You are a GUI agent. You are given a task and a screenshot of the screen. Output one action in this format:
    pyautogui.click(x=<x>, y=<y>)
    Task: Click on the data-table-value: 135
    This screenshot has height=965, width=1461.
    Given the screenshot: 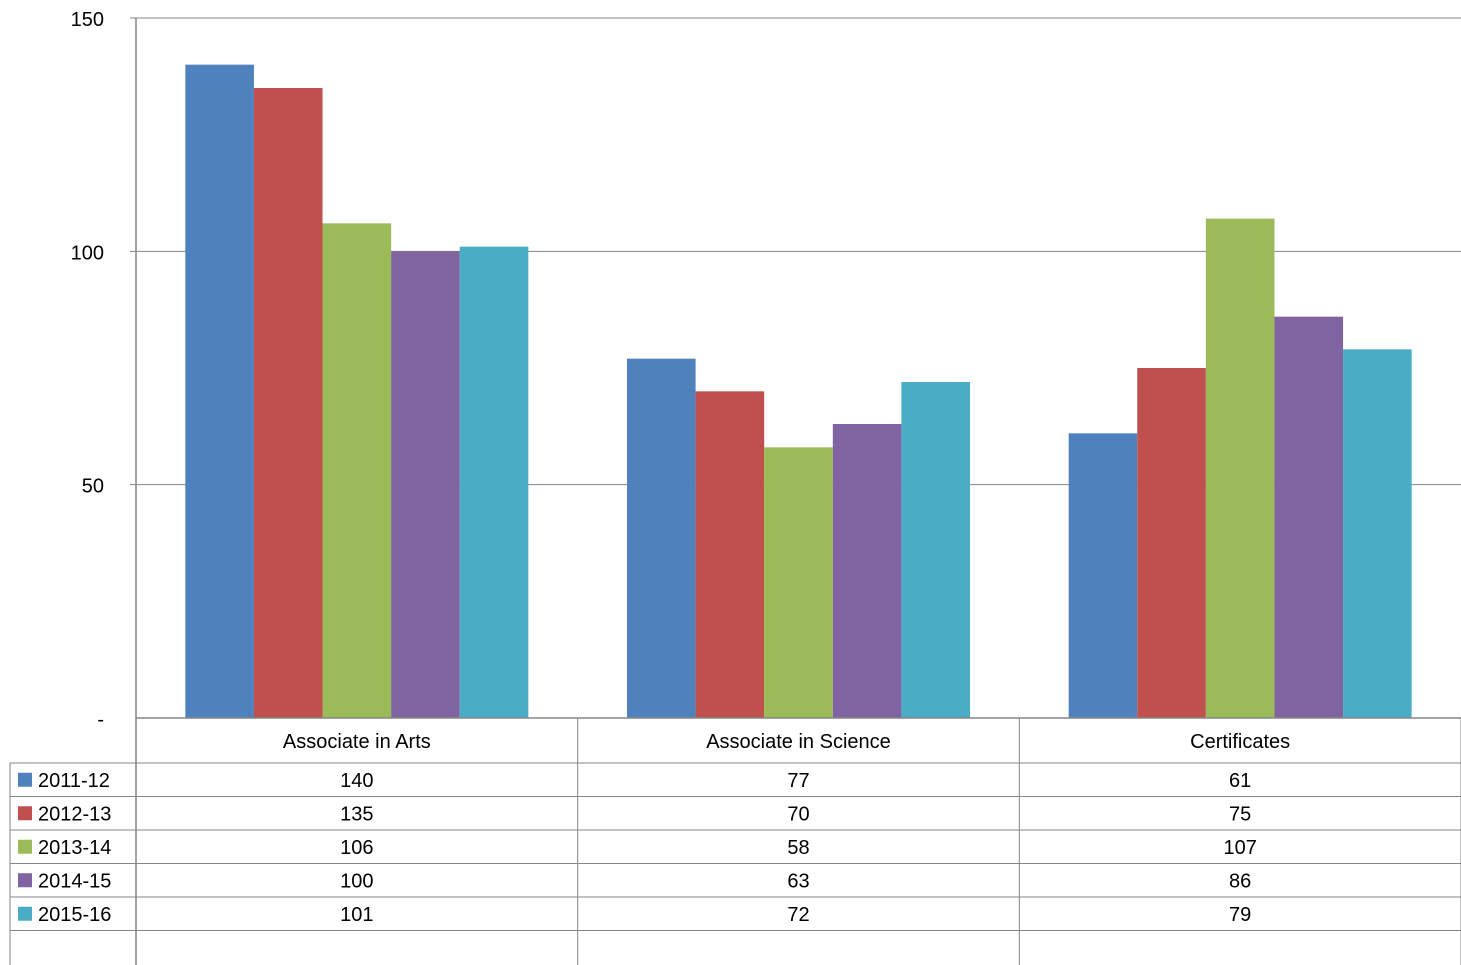 What is the action you would take?
    pyautogui.click(x=356, y=814)
    